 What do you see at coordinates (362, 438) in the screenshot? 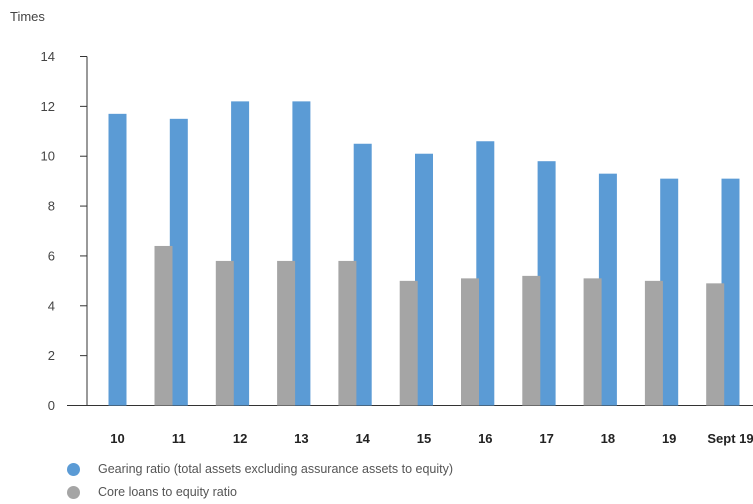
I see `x-tick-label: 14` at bounding box center [362, 438].